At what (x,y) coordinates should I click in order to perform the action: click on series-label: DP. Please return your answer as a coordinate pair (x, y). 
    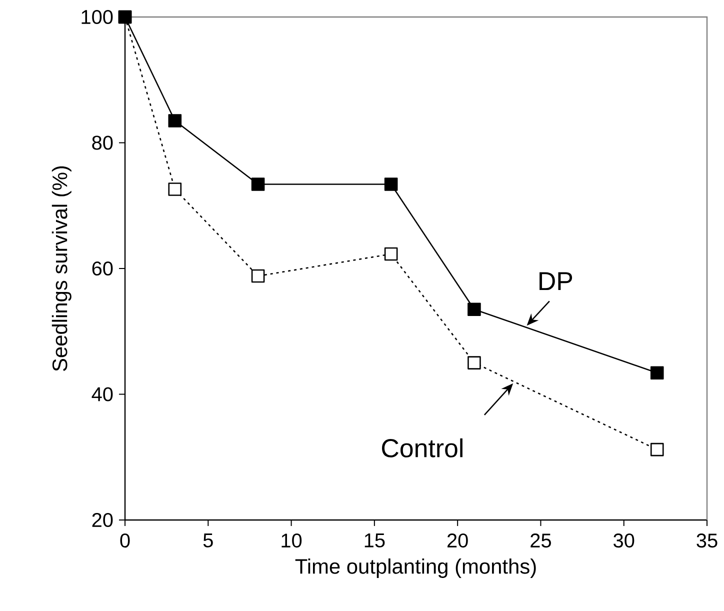
    Looking at the image, I should click on (556, 281).